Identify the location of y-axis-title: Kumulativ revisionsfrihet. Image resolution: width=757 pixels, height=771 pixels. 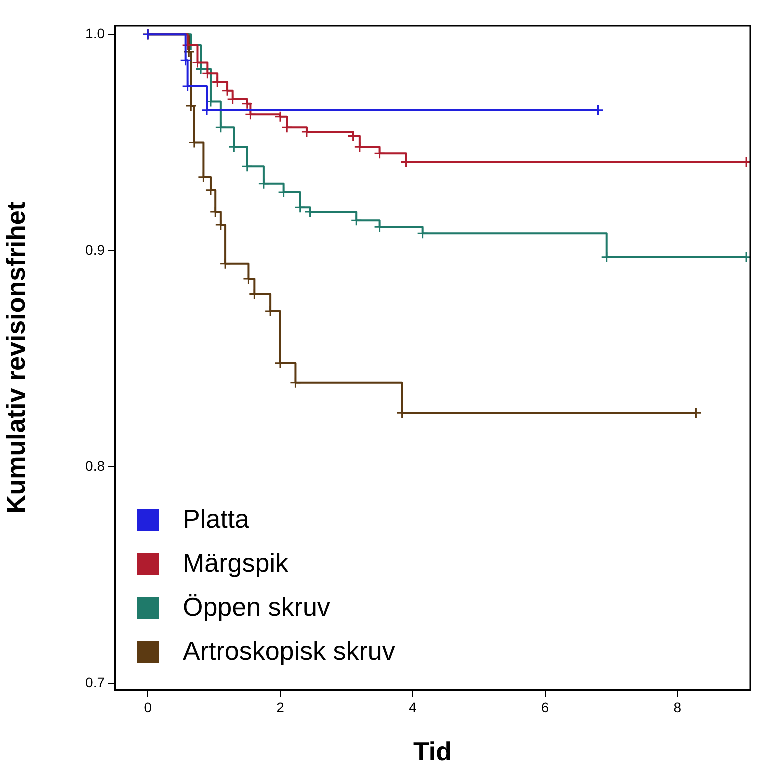
(15, 358).